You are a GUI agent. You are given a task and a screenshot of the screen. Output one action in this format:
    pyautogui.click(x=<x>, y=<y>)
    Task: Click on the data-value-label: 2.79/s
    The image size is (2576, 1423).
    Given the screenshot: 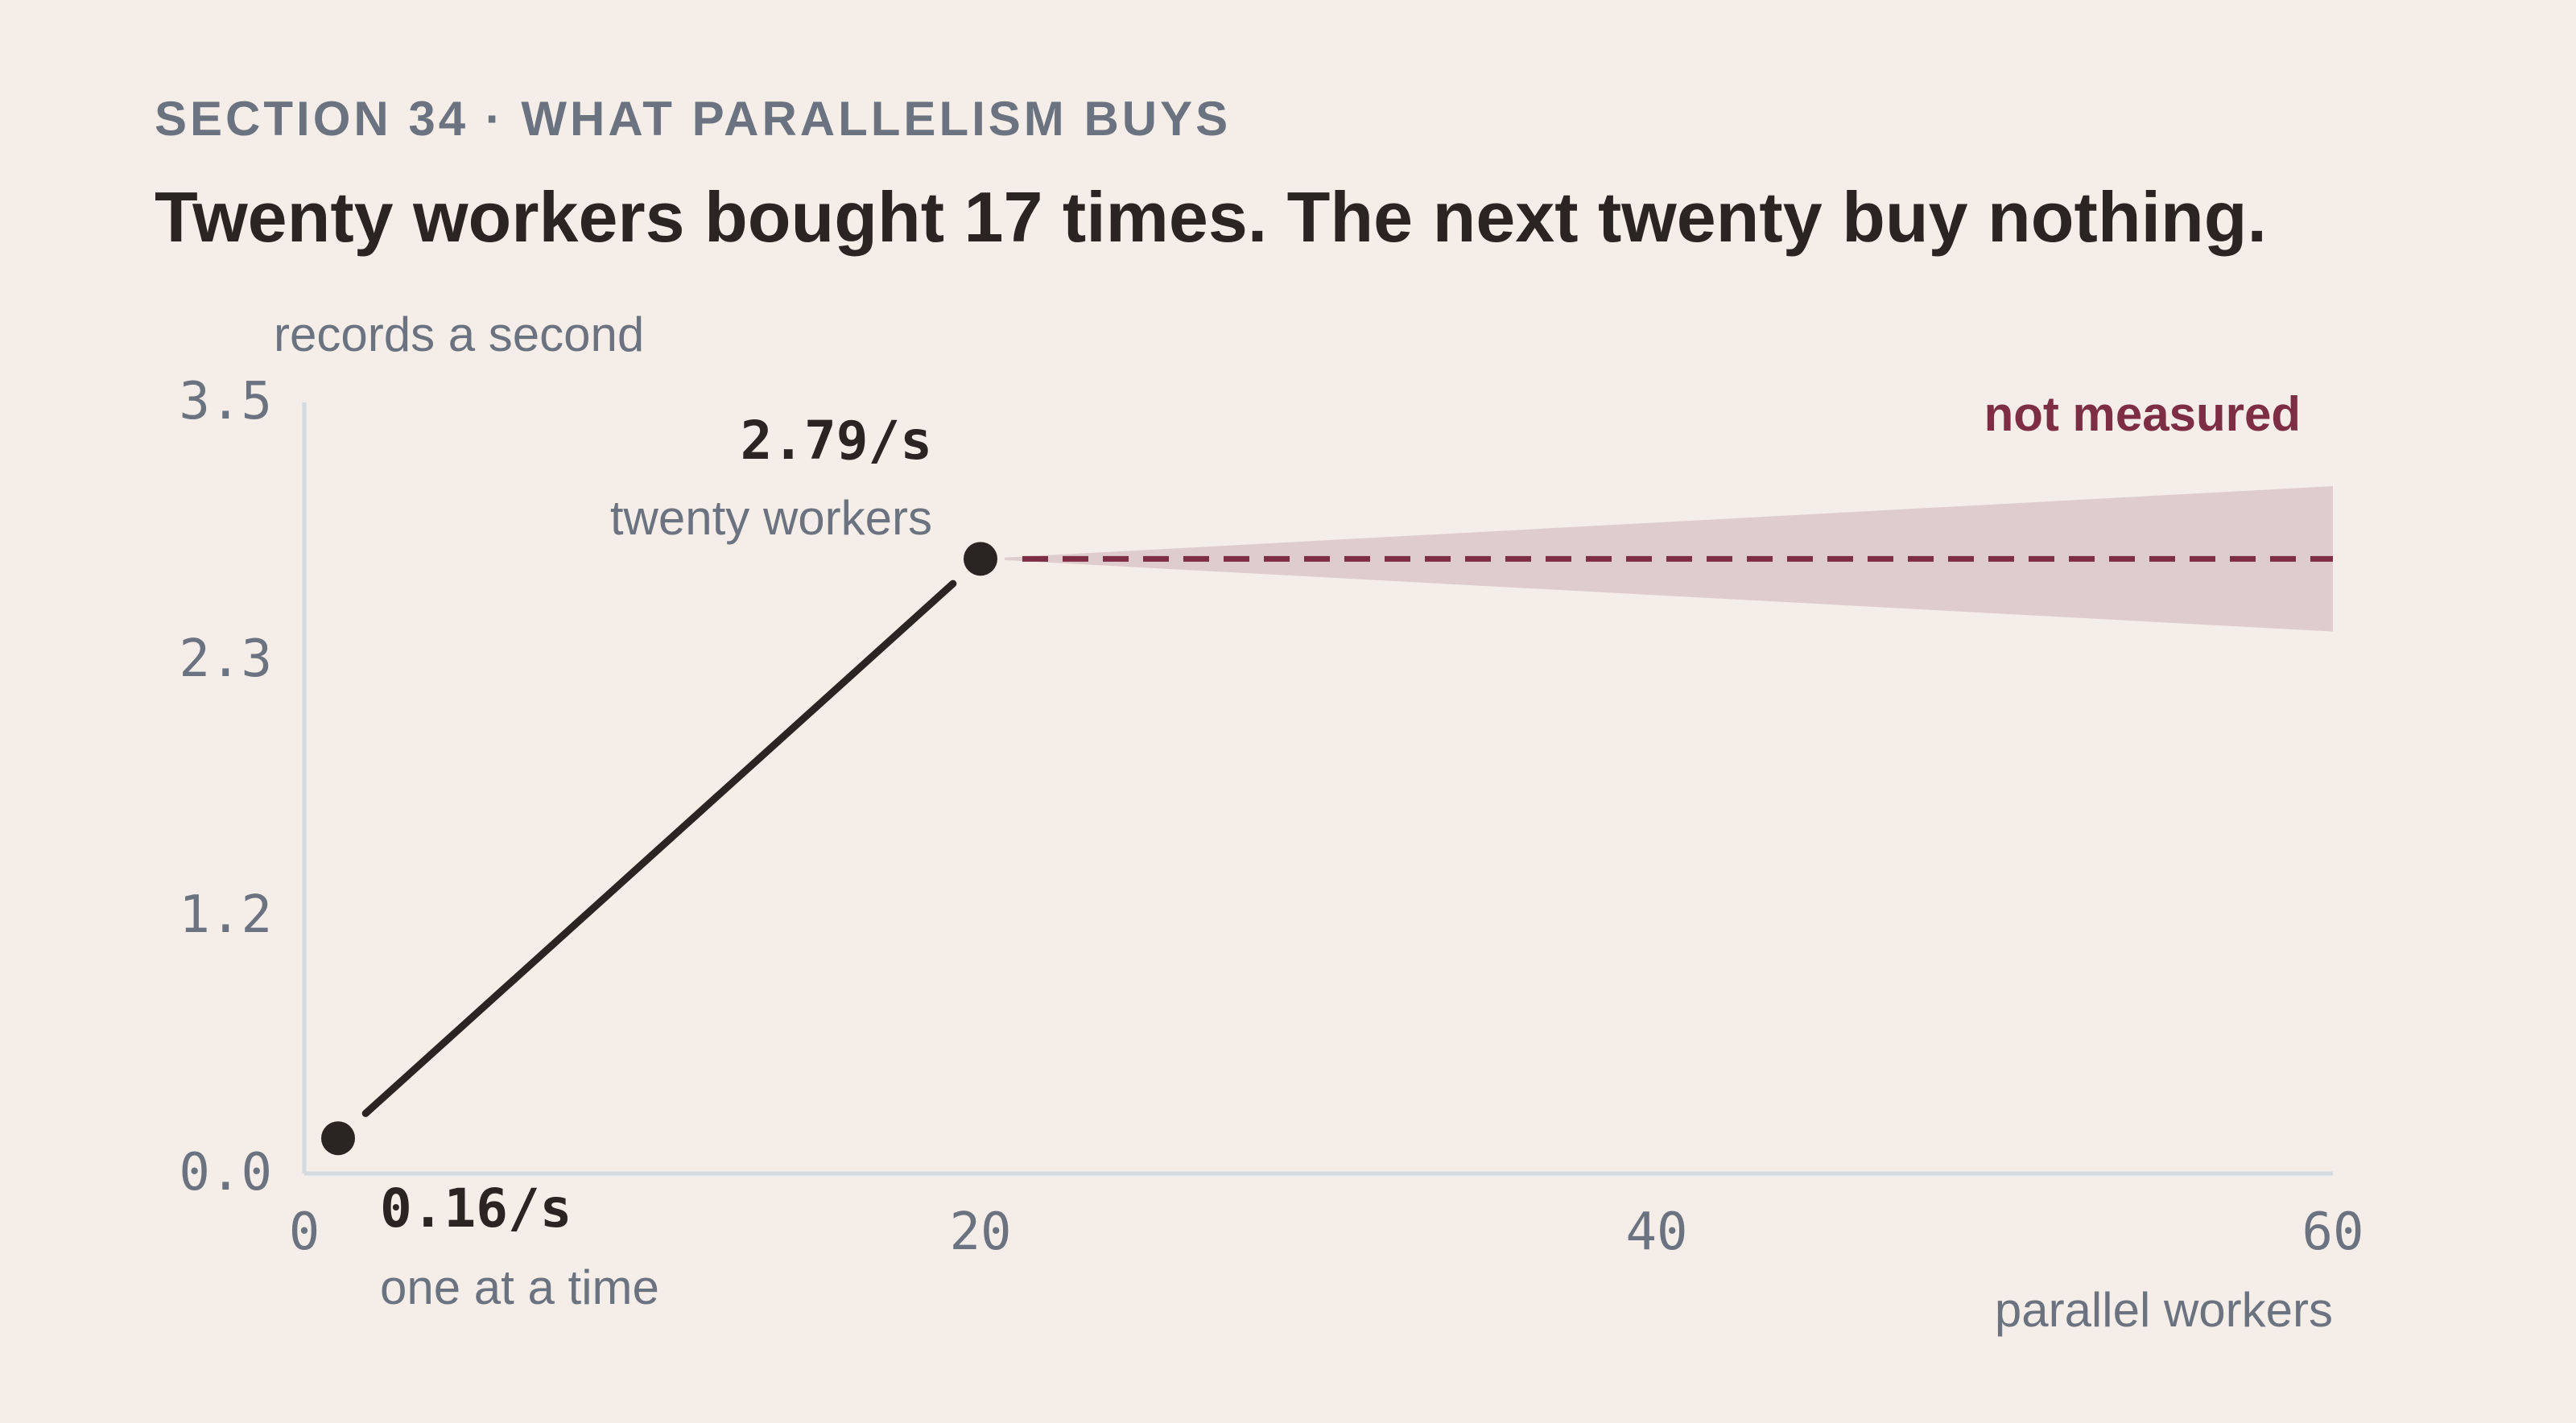 What is the action you would take?
    pyautogui.click(x=836, y=441)
    